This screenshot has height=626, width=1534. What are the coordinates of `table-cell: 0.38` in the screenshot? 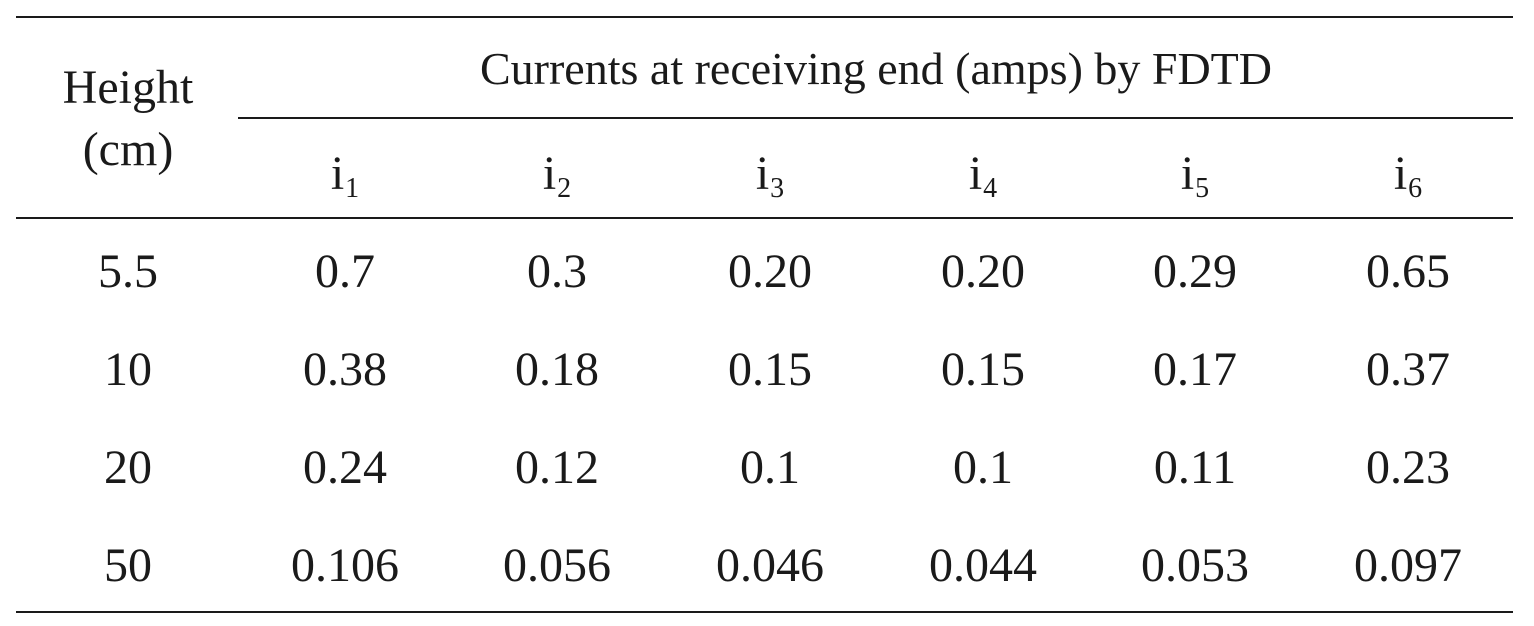 It's located at (345, 369).